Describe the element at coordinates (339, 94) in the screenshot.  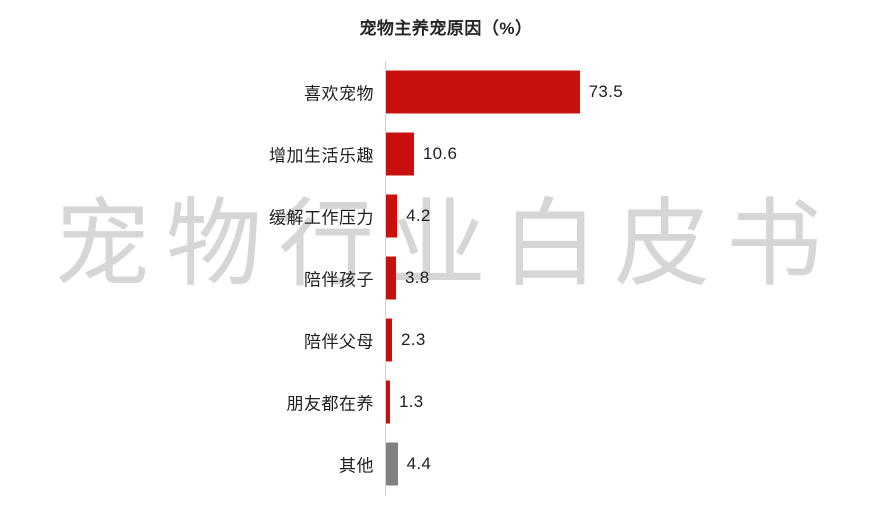
I see `category-label: 喜欢宠物` at that location.